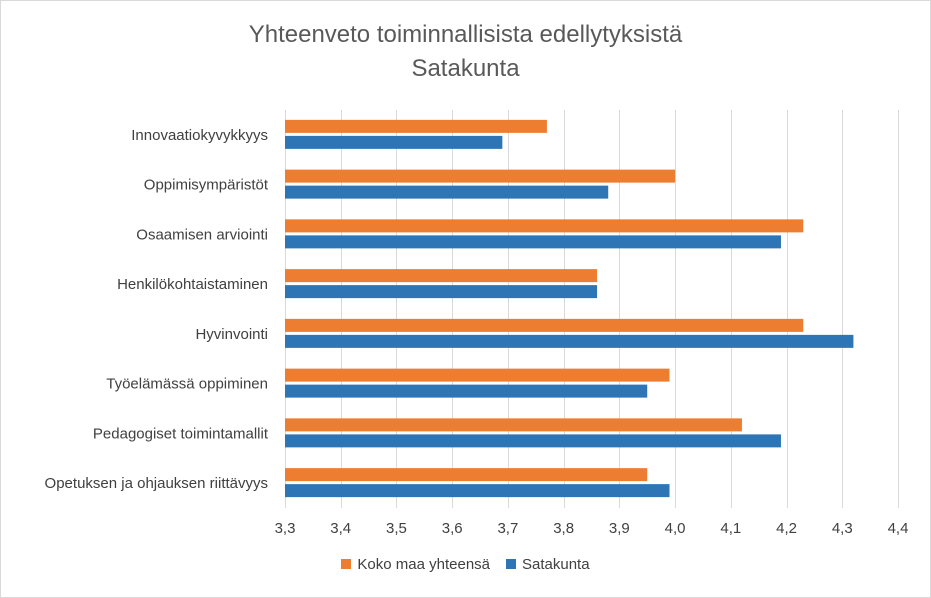 Image resolution: width=931 pixels, height=598 pixels. I want to click on legend: Koko maa yhteensä Satakunta, so click(465, 564).